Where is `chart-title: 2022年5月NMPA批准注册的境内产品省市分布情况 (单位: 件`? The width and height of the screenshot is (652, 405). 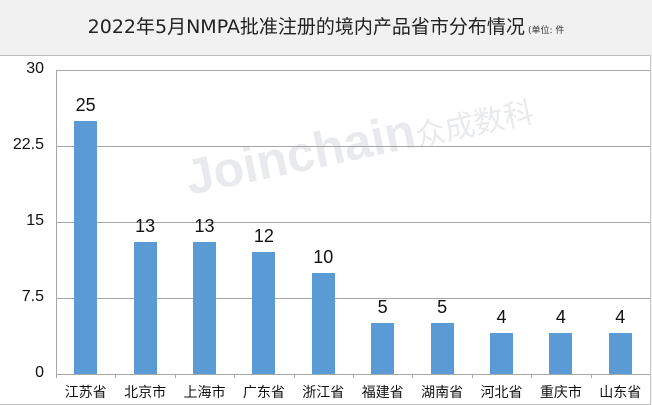
chart-title: 2022年5月NMPA批准注册的境内产品省市分布情况 (单位: 件 is located at coordinates (326, 25).